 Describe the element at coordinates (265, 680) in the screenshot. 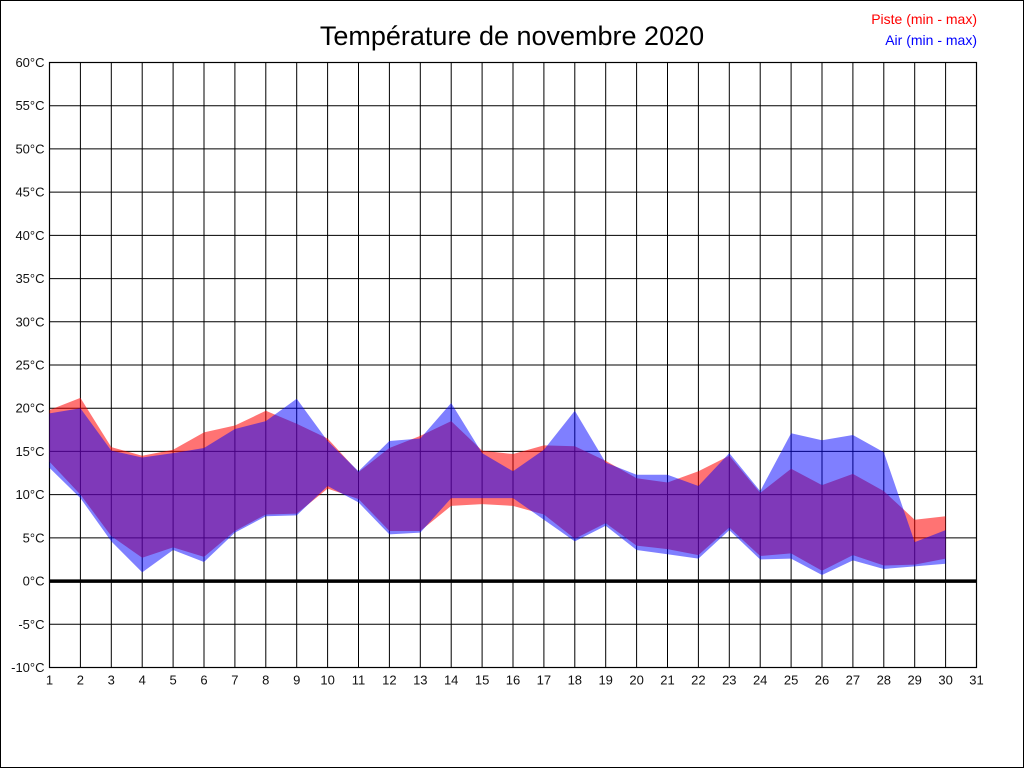

I see `x-tick-label: 8` at that location.